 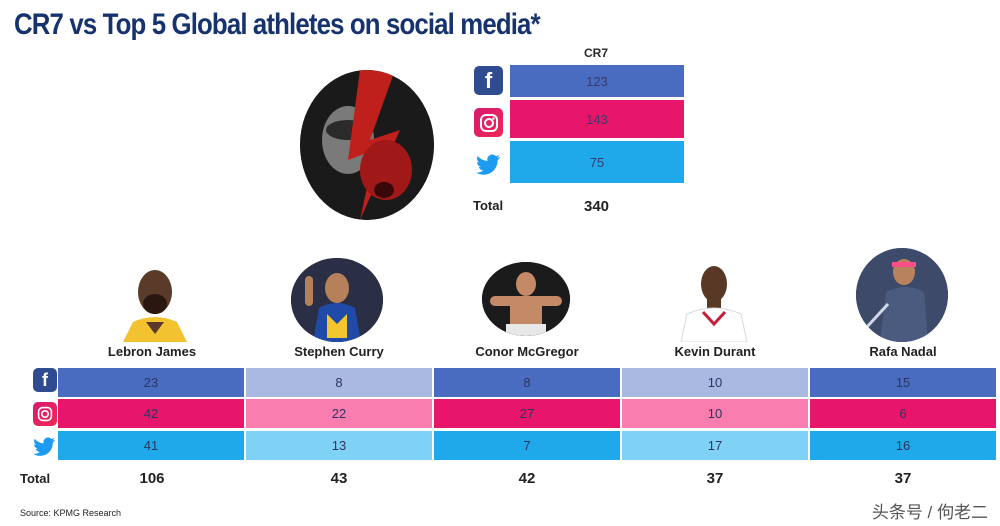 I want to click on table-cell: 41, so click(x=151, y=445).